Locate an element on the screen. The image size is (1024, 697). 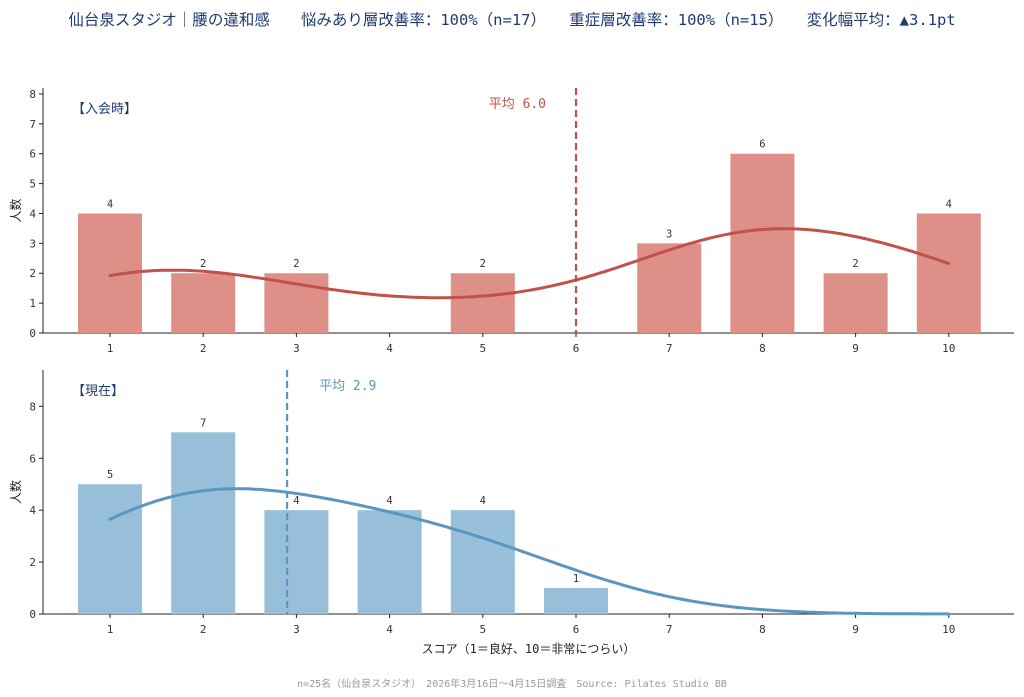
panel-label-after: 【現在】 is located at coordinates (98, 391).